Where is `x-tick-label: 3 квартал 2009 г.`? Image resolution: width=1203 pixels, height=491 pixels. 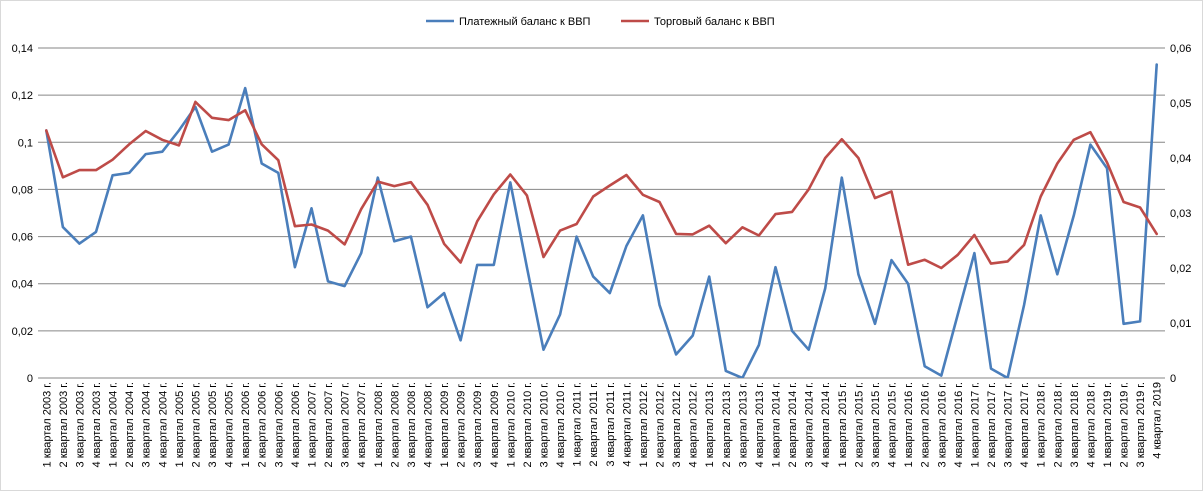
x-tick-label: 3 квартал 2009 г. is located at coordinates (478, 424).